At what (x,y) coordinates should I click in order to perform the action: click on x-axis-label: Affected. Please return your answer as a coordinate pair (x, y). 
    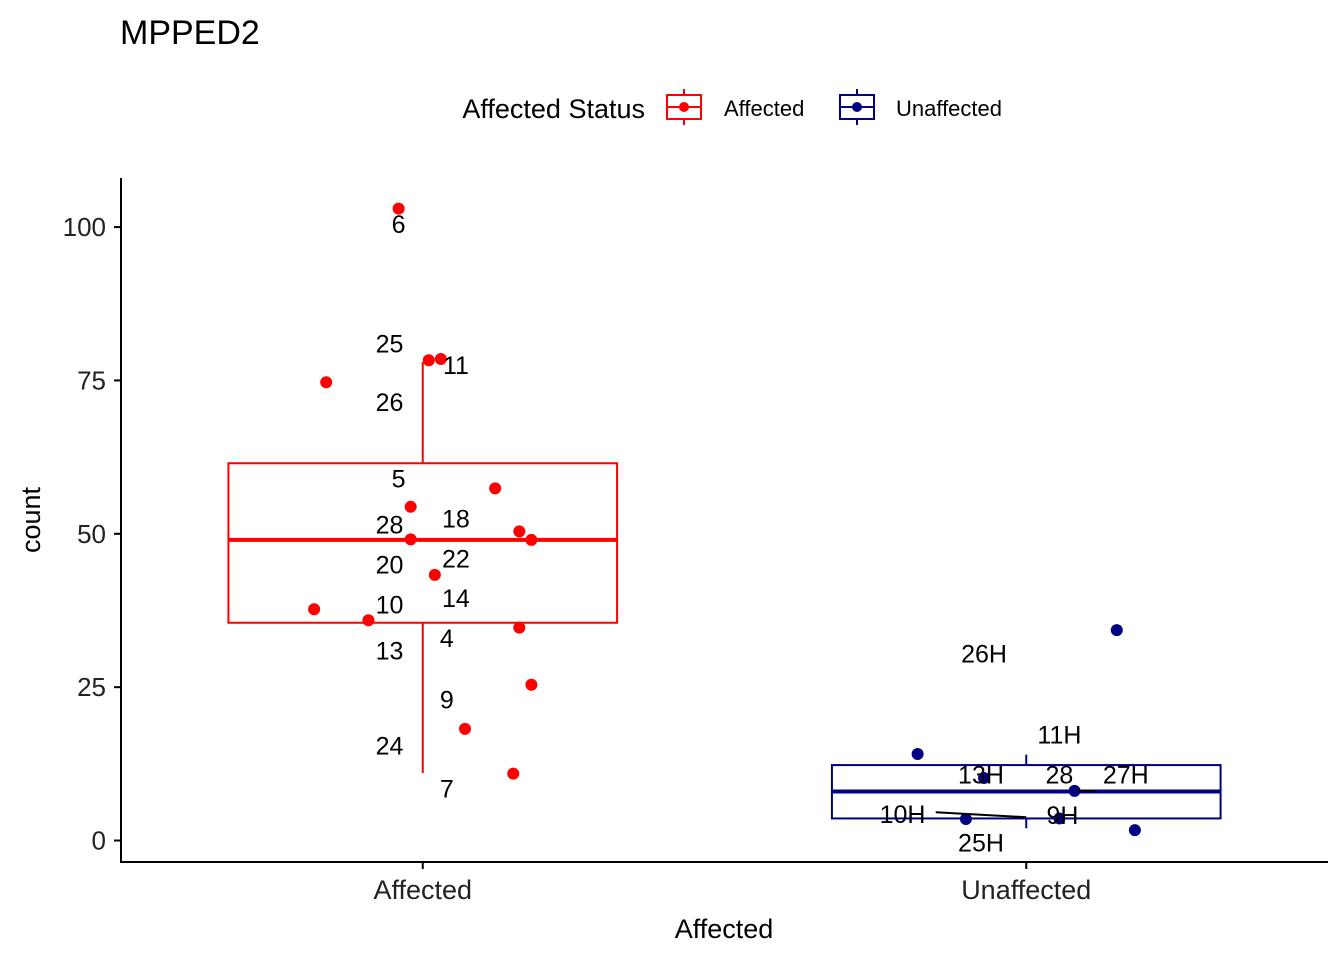
    Looking at the image, I should click on (724, 929).